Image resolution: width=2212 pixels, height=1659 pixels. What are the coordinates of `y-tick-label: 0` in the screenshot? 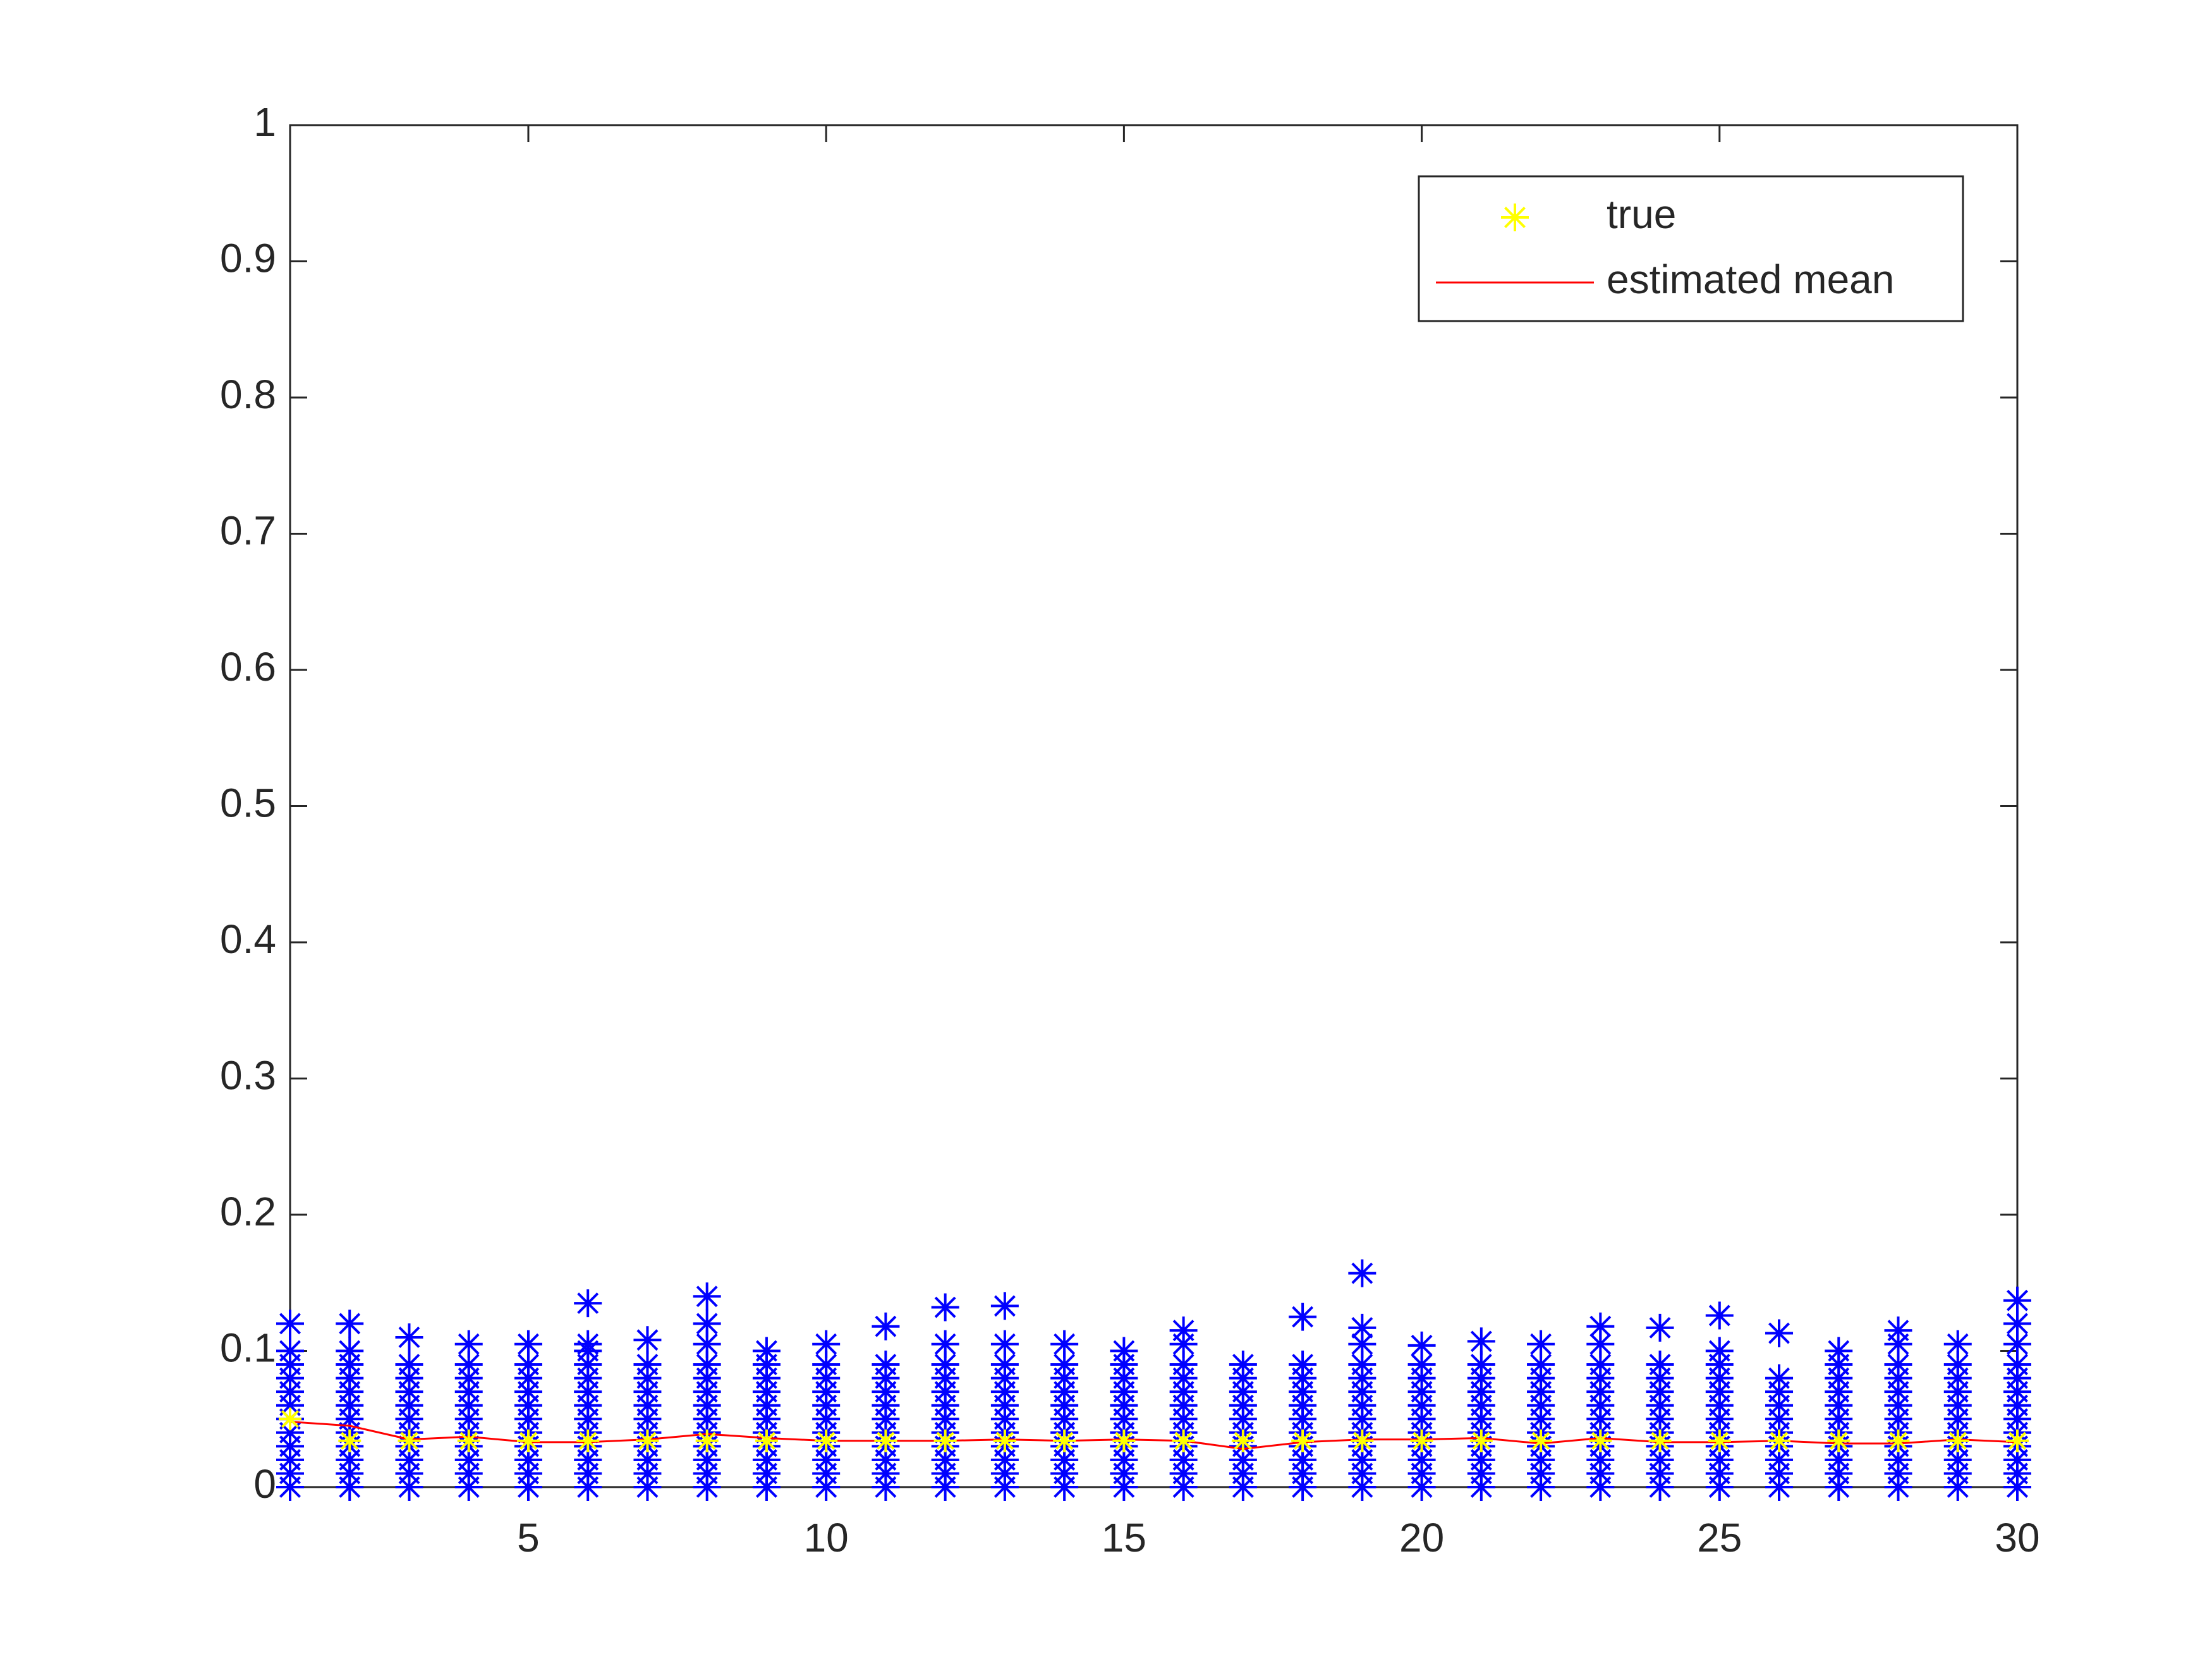 It's located at (264, 1484).